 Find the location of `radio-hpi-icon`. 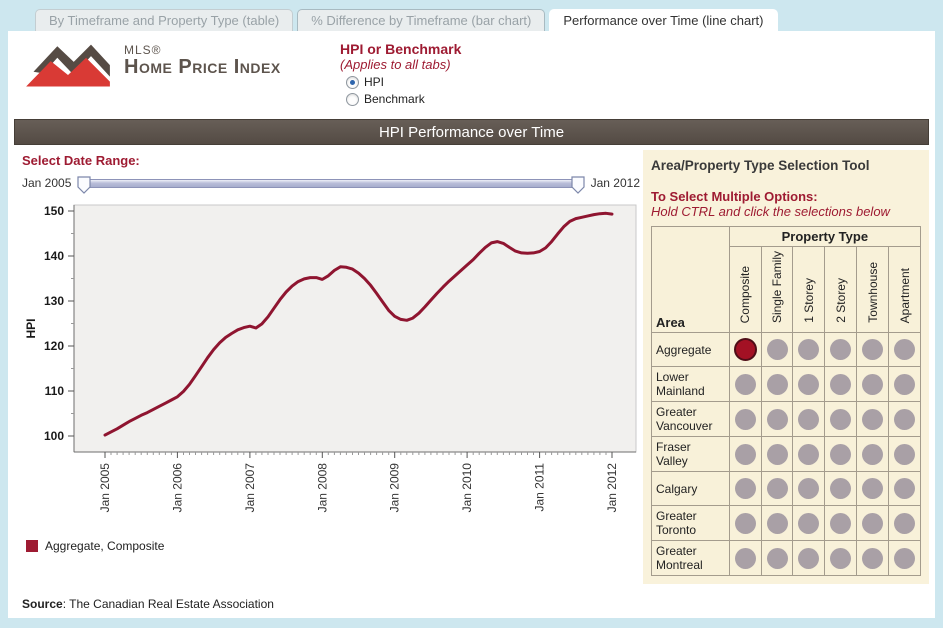

radio-hpi-icon is located at coordinates (352, 82).